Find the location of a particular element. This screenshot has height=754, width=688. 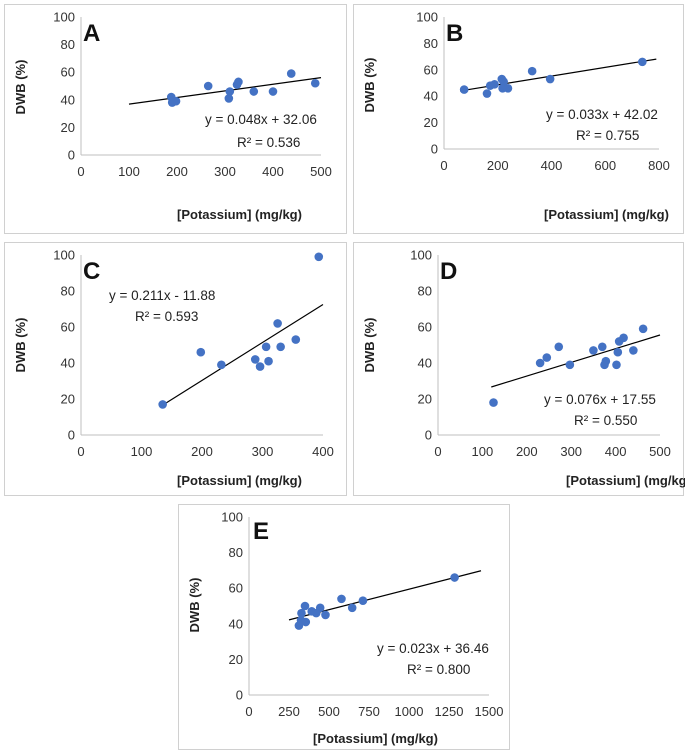

r-squared-label: R² = 0.593 is located at coordinates (166, 316).